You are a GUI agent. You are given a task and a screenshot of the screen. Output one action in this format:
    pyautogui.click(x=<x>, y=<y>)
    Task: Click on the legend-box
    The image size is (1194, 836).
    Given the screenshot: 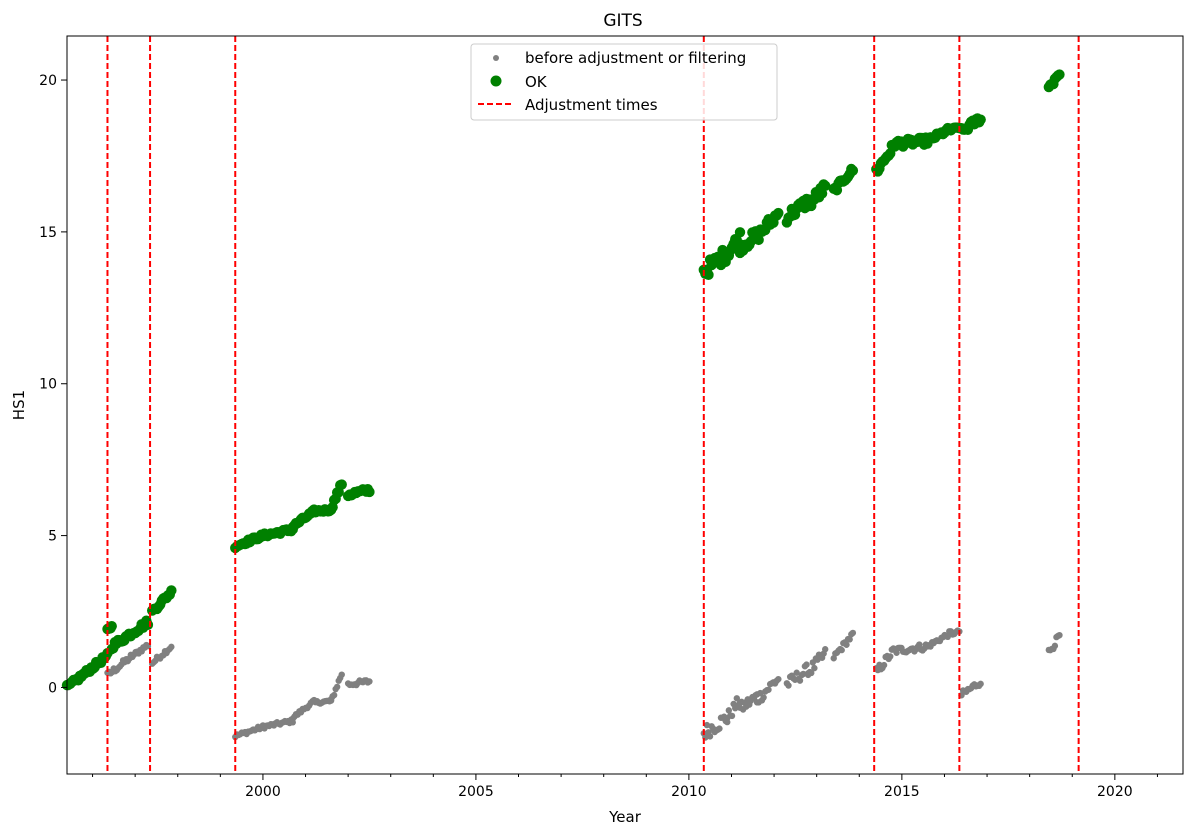 What is the action you would take?
    pyautogui.click(x=624, y=82)
    